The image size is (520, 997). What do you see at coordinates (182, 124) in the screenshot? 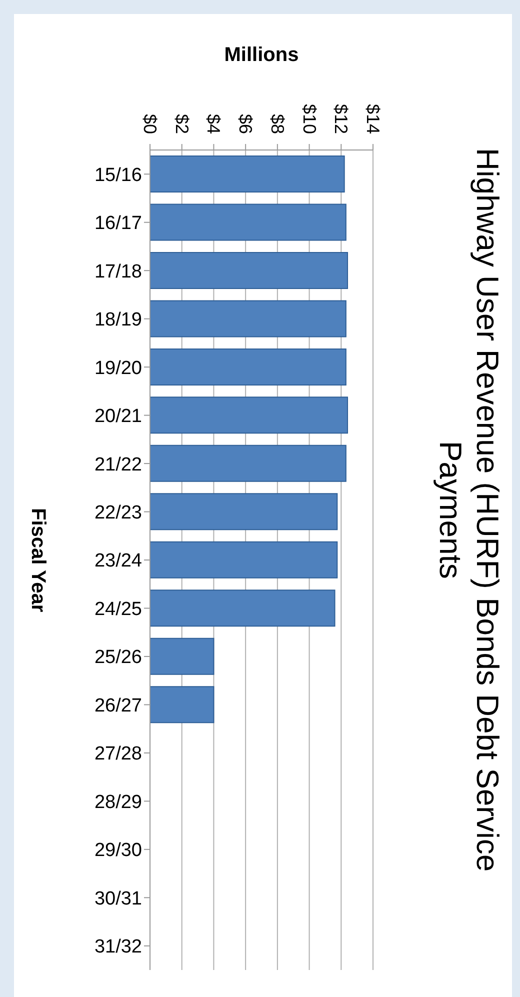
I see `x-tick-label: $2` at bounding box center [182, 124].